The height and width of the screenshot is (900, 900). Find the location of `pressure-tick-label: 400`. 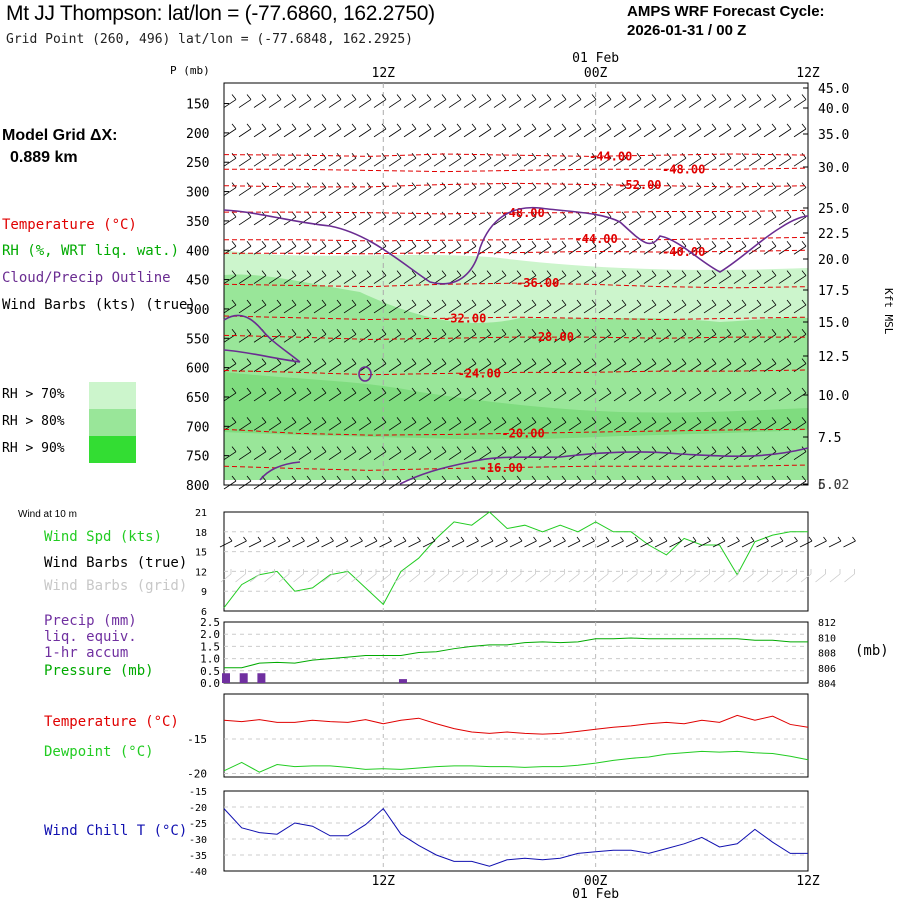

pressure-tick-label: 400 is located at coordinates (197, 251).